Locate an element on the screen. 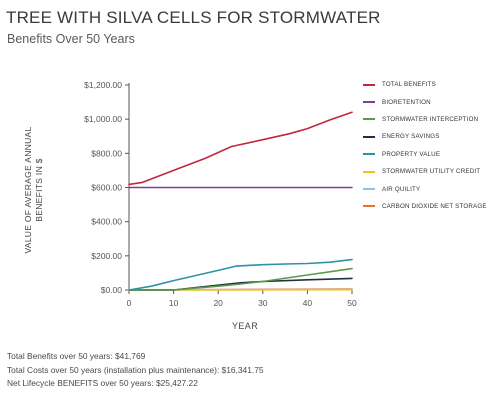  legend-item: CARBON DIOXIDE NET STORAGE is located at coordinates (425, 206).